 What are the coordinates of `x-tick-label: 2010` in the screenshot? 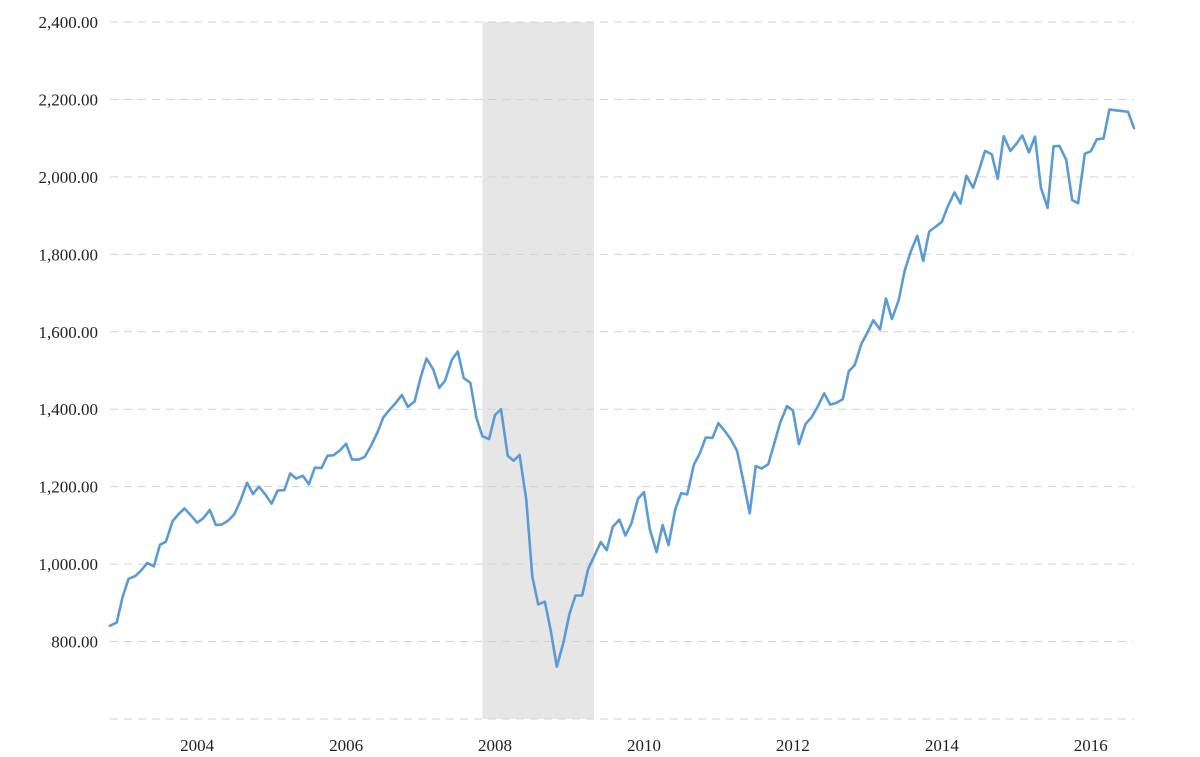 It's located at (644, 745).